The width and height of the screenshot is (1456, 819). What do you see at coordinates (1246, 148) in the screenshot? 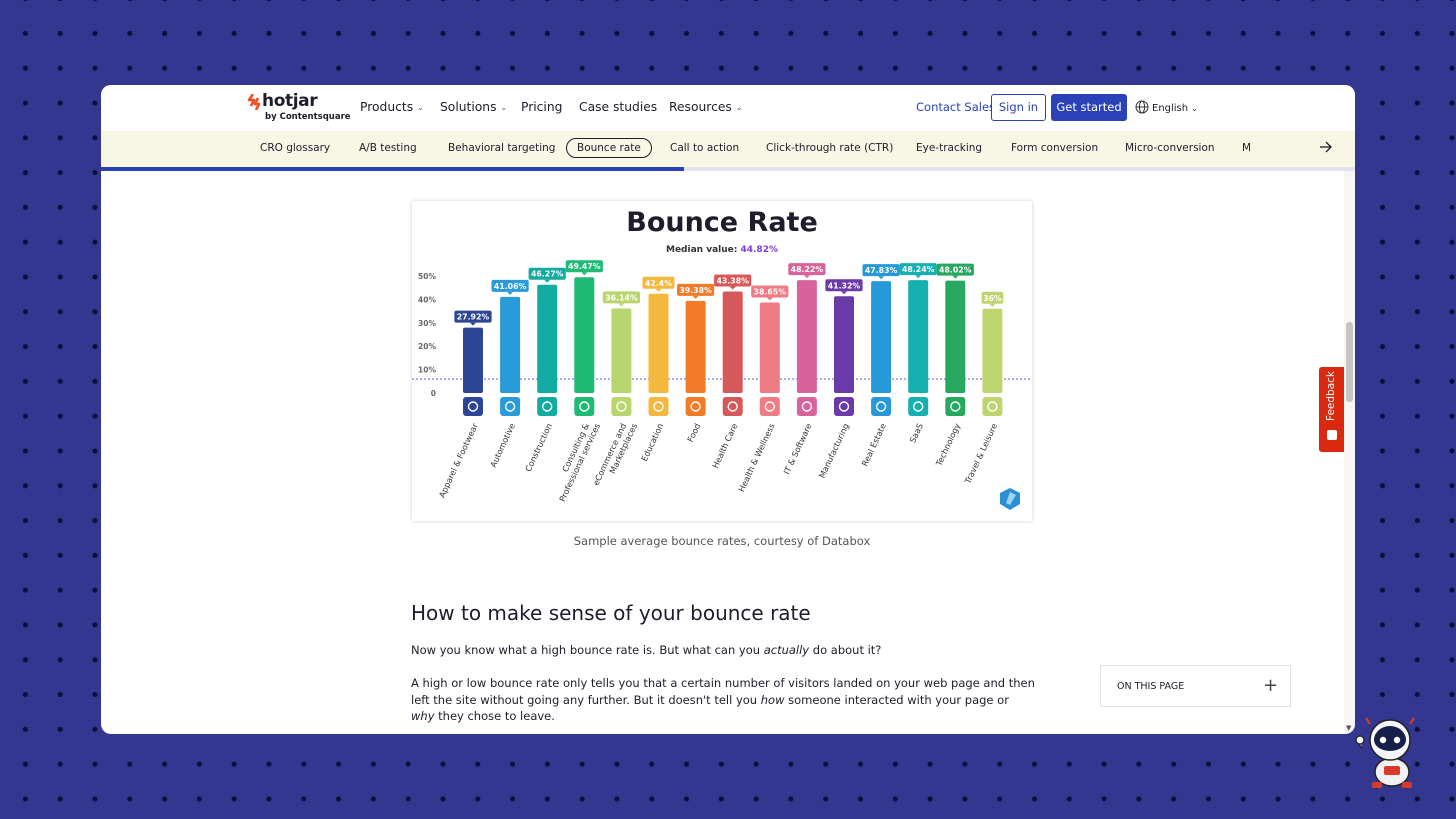
I see `glossary-item-clipped: M` at bounding box center [1246, 148].